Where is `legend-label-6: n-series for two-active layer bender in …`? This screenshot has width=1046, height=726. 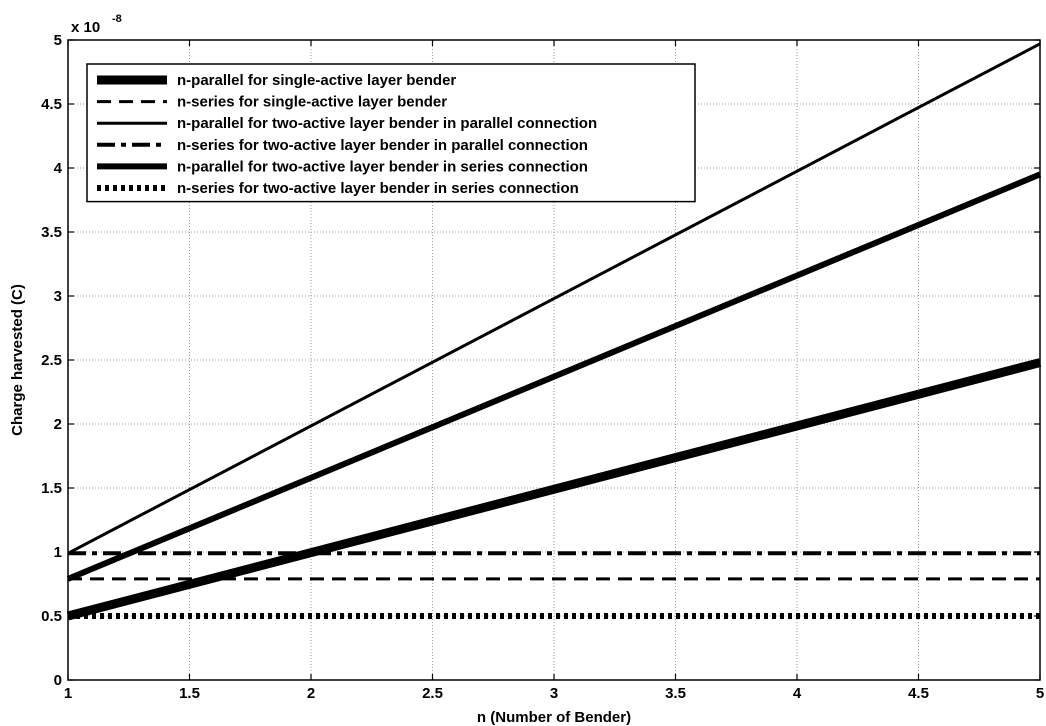
legend-label-6: n-series for two-active layer bender in … is located at coordinates (378, 188).